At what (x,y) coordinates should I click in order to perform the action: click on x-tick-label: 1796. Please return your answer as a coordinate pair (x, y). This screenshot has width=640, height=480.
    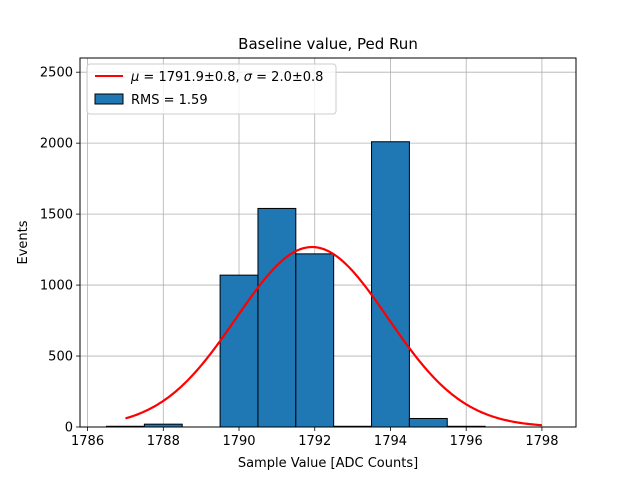
    Looking at the image, I should click on (466, 441).